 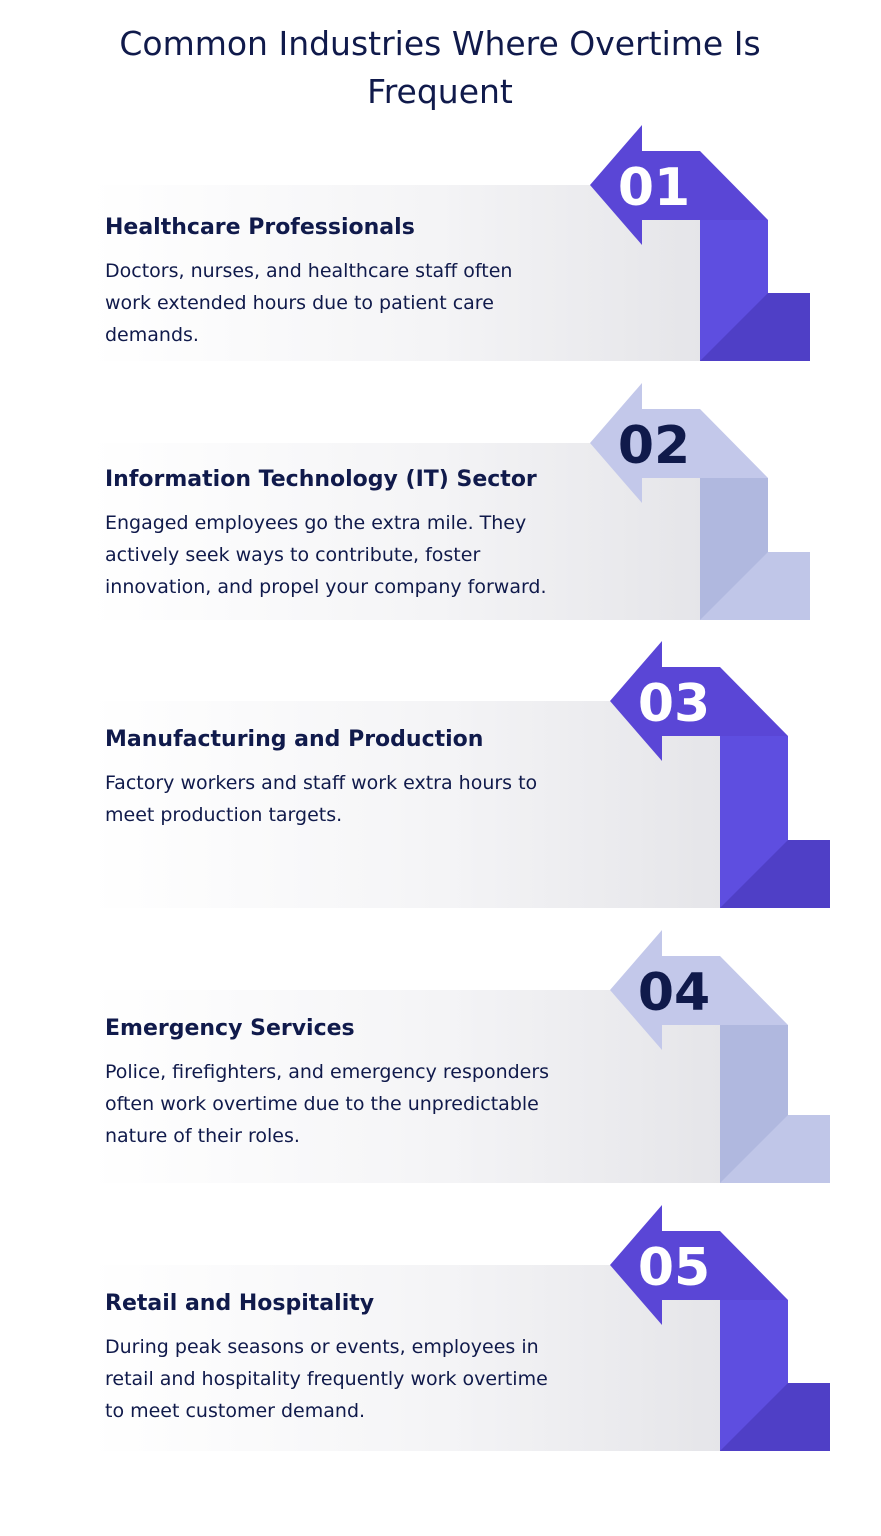 What do you see at coordinates (654, 188) in the screenshot?
I see `step-number: 01` at bounding box center [654, 188].